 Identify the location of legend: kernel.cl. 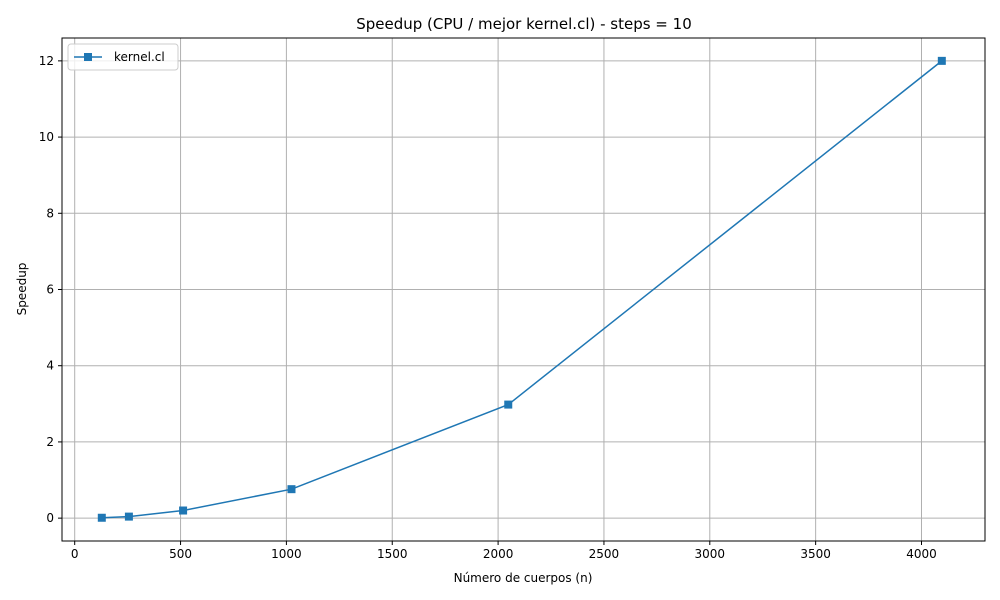
(123, 57).